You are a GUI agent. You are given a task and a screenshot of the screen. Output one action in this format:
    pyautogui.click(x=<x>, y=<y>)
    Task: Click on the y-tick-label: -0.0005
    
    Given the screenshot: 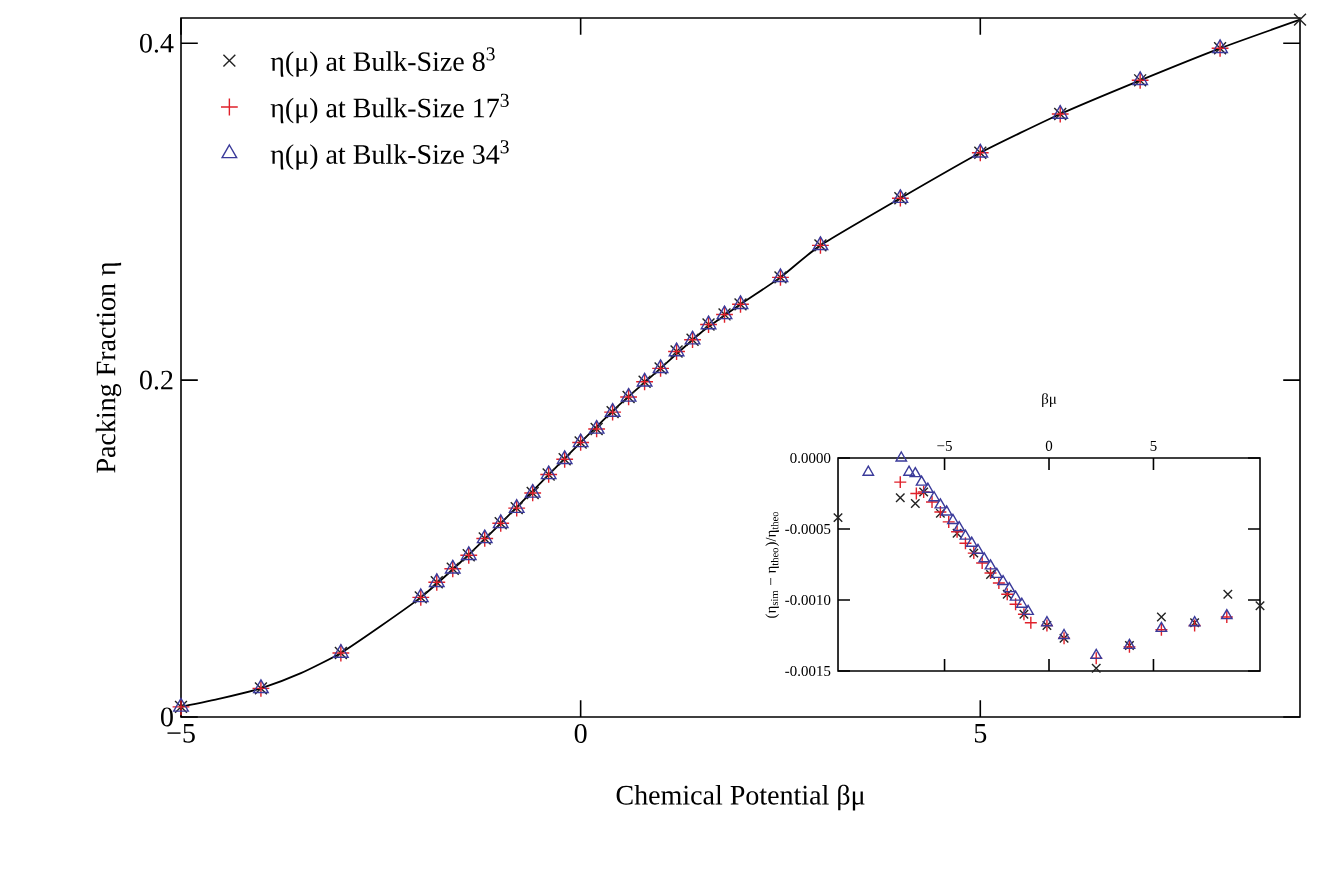 What is the action you would take?
    pyautogui.click(x=808, y=529)
    